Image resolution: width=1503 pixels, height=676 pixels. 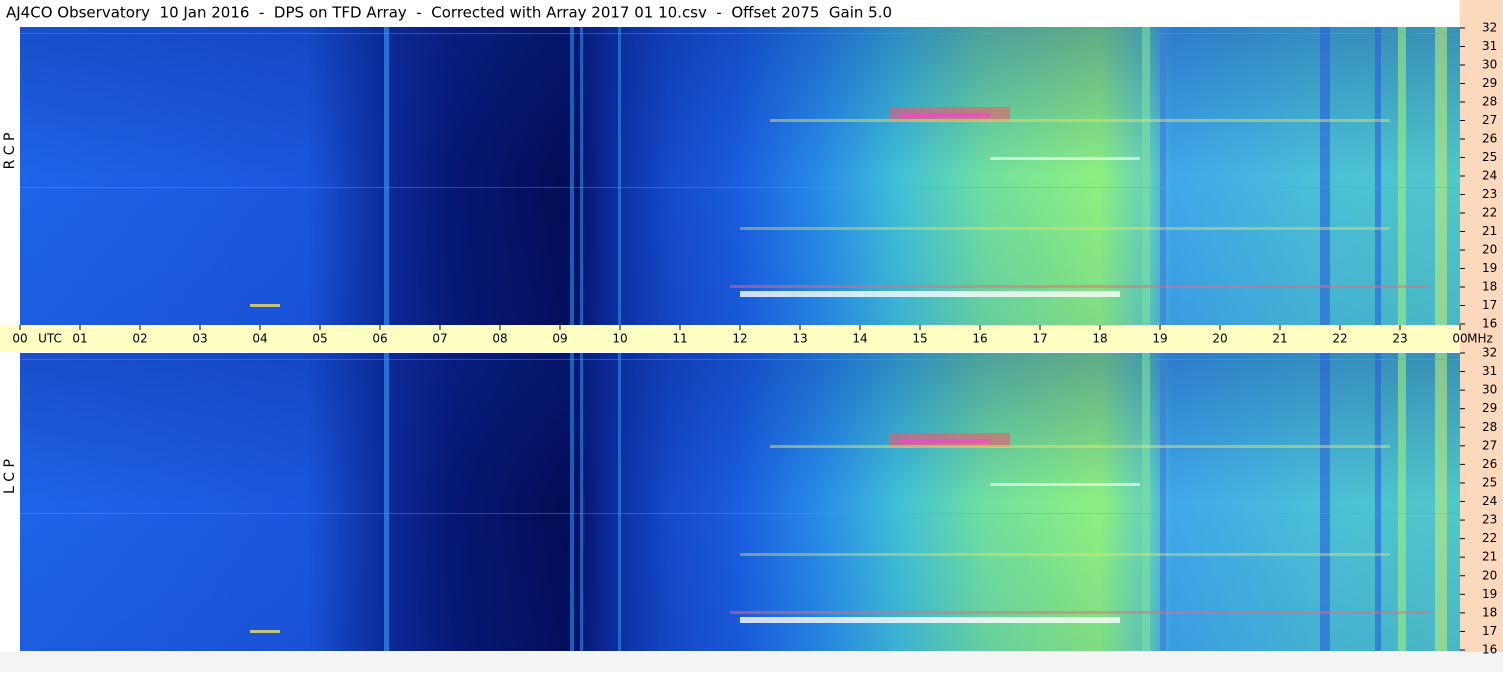 What do you see at coordinates (1159, 339) in the screenshot?
I see `x-tick-label: 19` at bounding box center [1159, 339].